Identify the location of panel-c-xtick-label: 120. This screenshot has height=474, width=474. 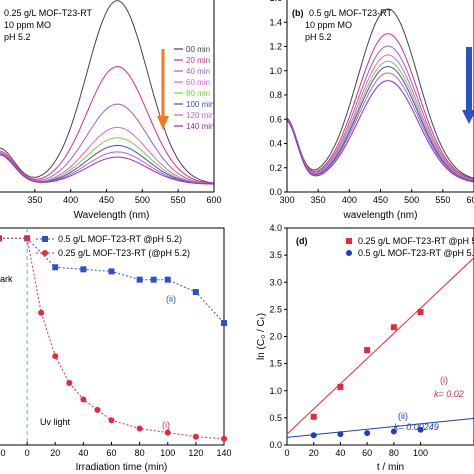
(195, 453).